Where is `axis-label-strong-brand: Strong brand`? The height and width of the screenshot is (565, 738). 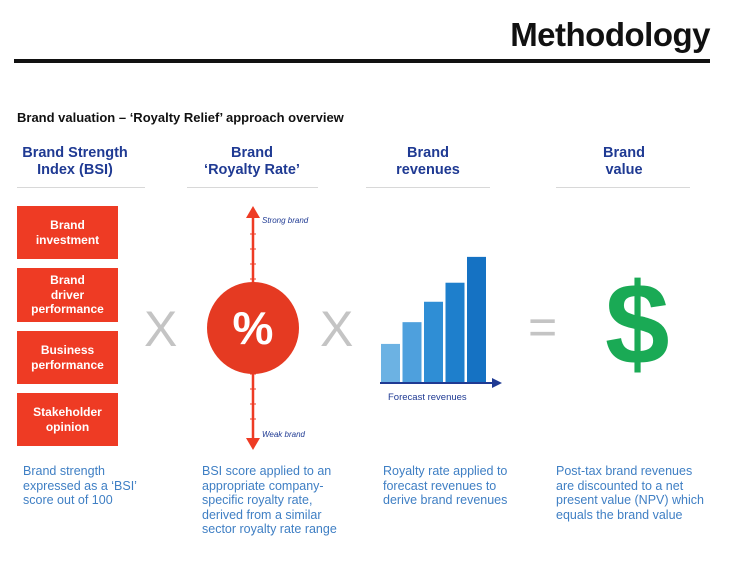
axis-label-strong-brand: Strong brand is located at coordinates (285, 220).